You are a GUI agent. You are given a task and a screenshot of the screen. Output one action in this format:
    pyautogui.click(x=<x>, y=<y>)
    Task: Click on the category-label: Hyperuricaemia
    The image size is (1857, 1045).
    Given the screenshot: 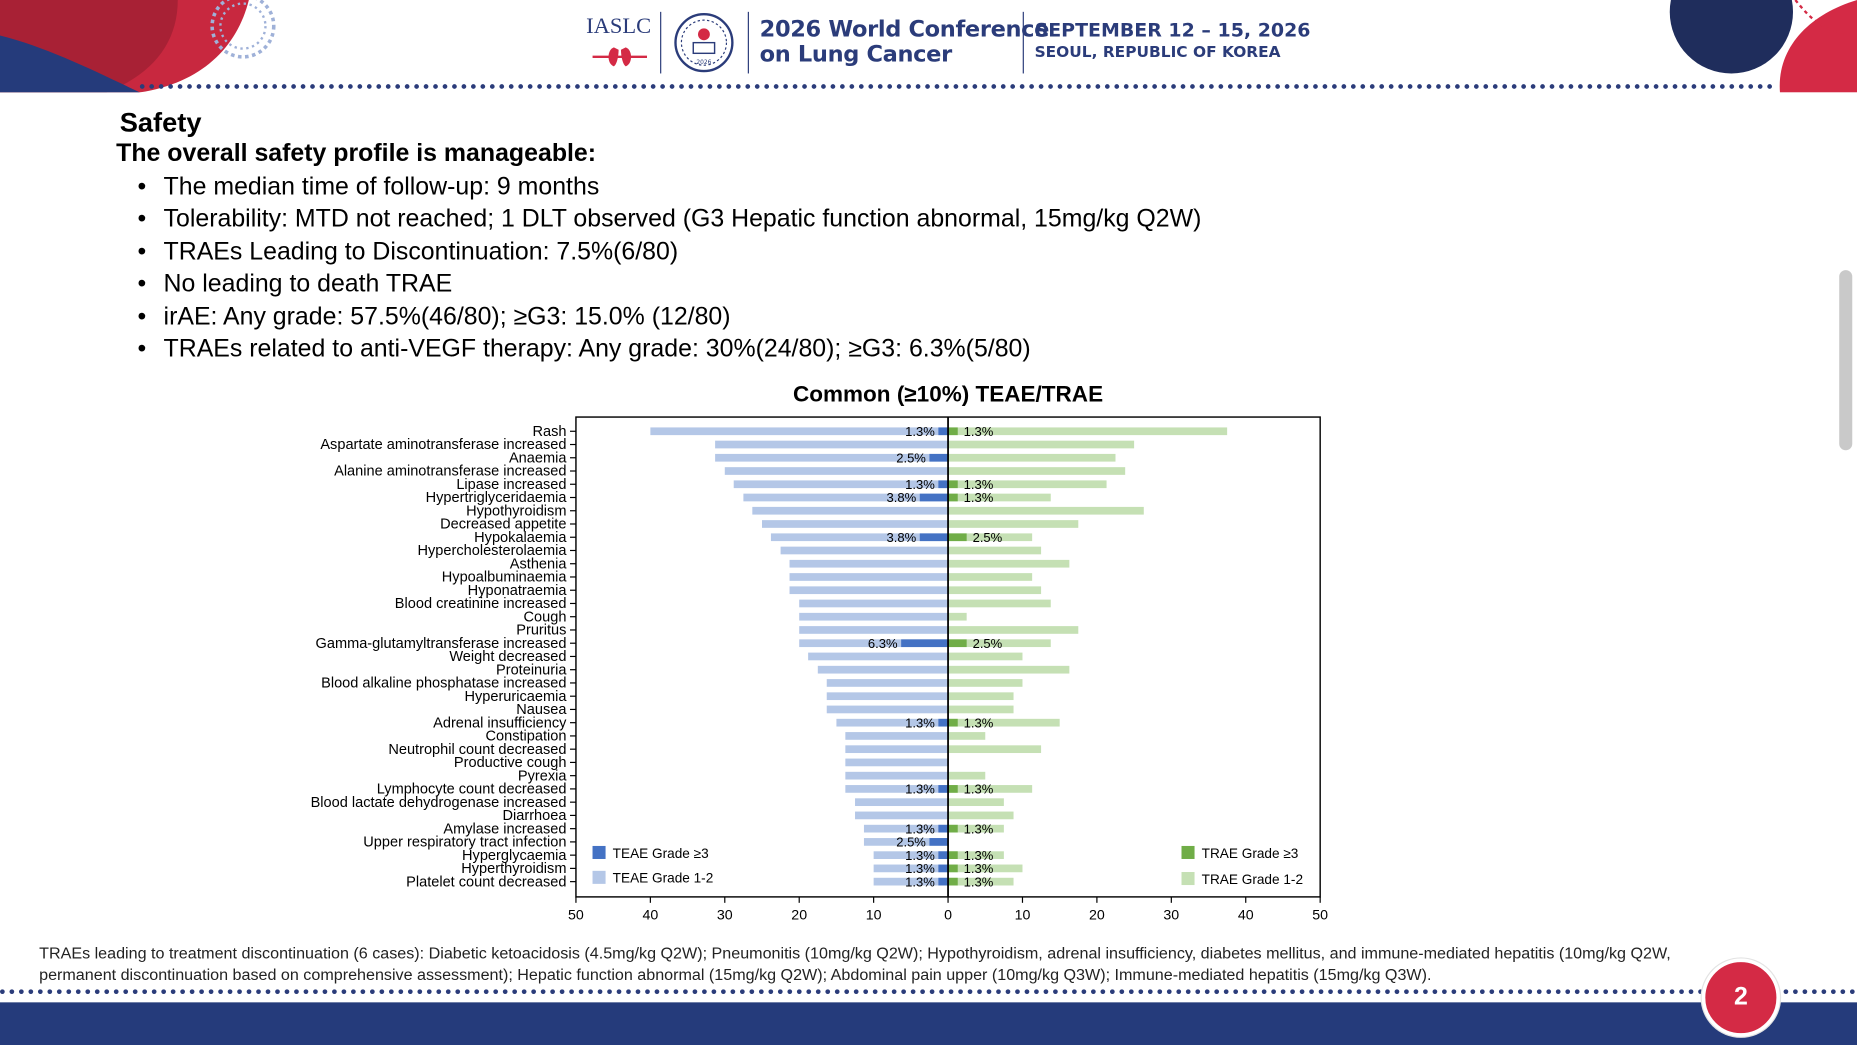 What is the action you would take?
    pyautogui.click(x=515, y=697)
    